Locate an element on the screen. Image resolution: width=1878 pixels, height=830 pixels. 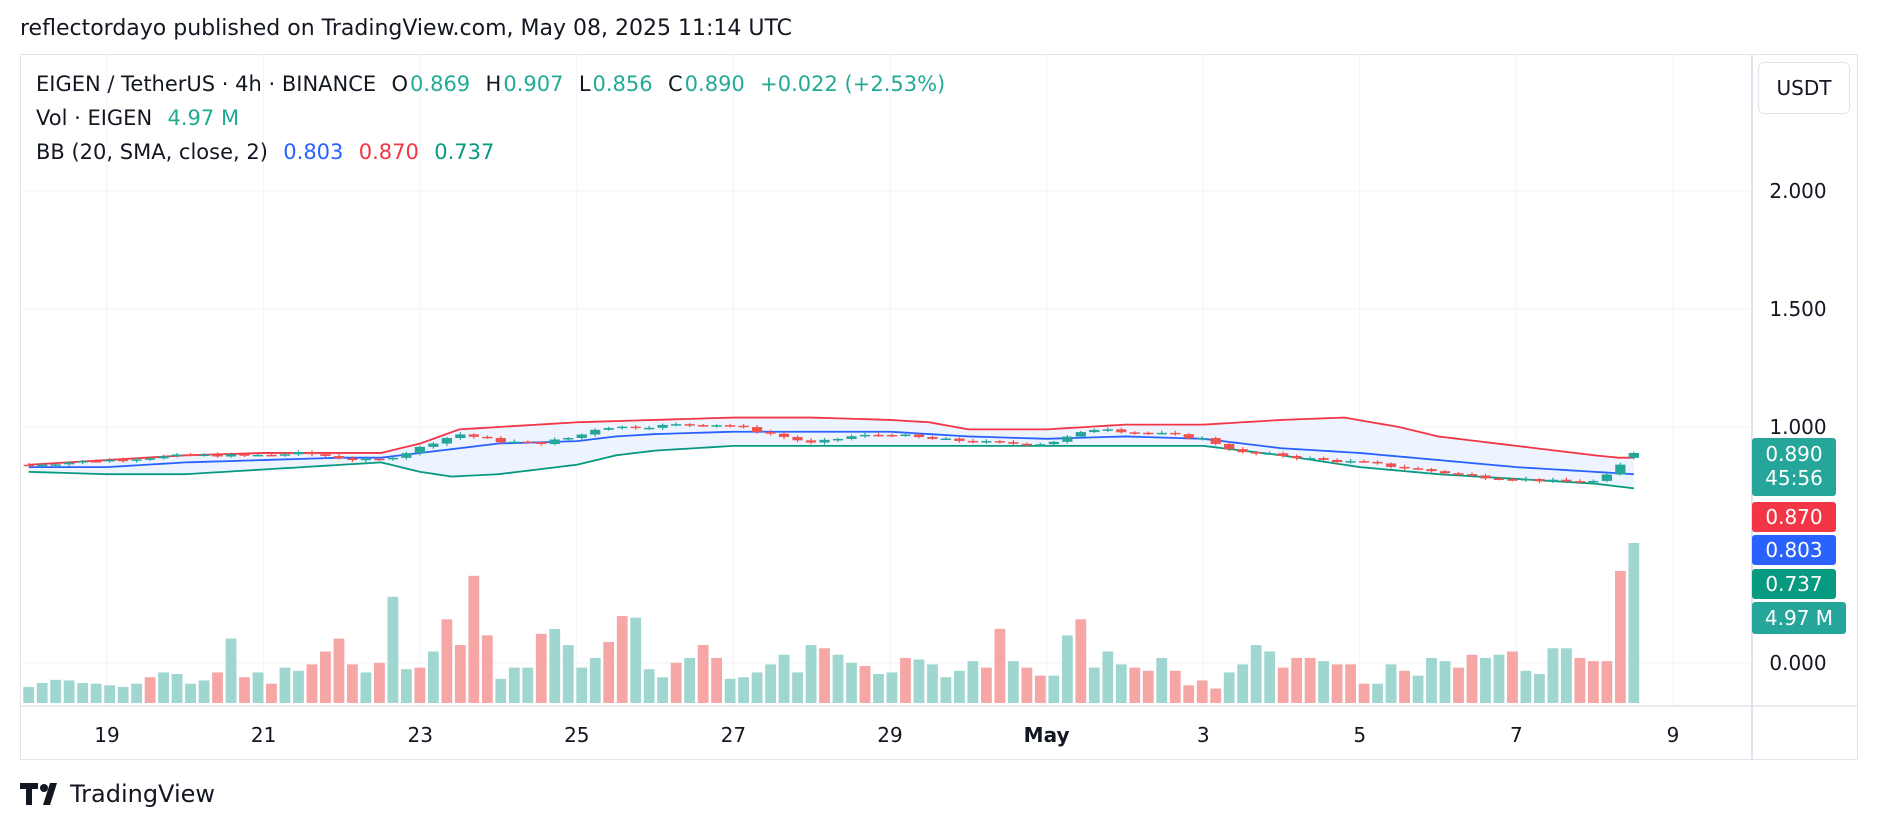
price-tick-label: 2.000 is located at coordinates (1797, 191).